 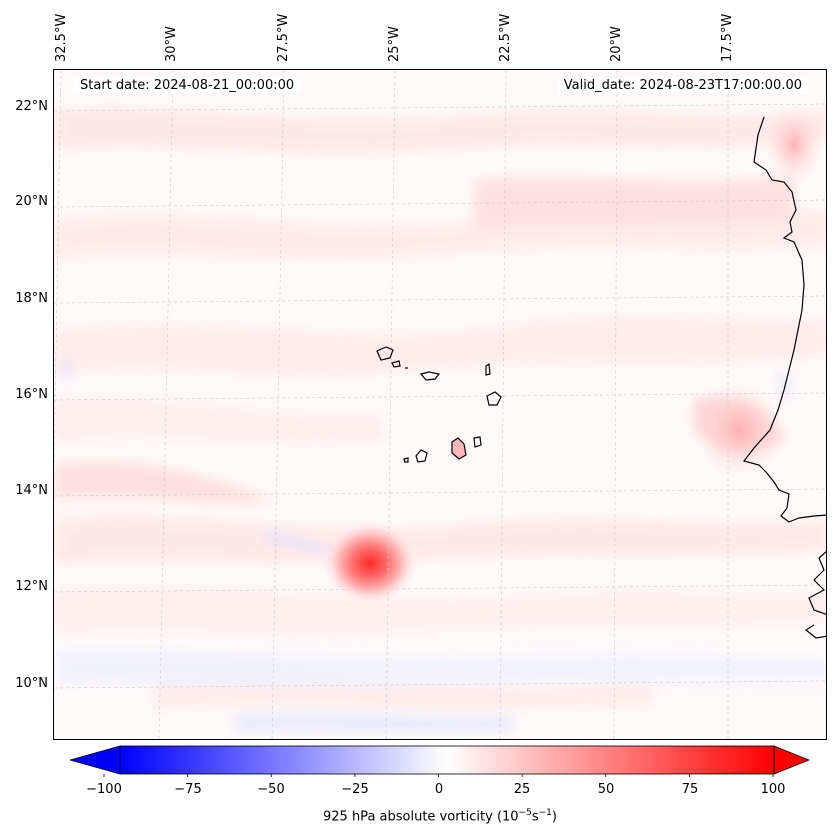 I want to click on lon-label-25w: 25°W, so click(x=394, y=44).